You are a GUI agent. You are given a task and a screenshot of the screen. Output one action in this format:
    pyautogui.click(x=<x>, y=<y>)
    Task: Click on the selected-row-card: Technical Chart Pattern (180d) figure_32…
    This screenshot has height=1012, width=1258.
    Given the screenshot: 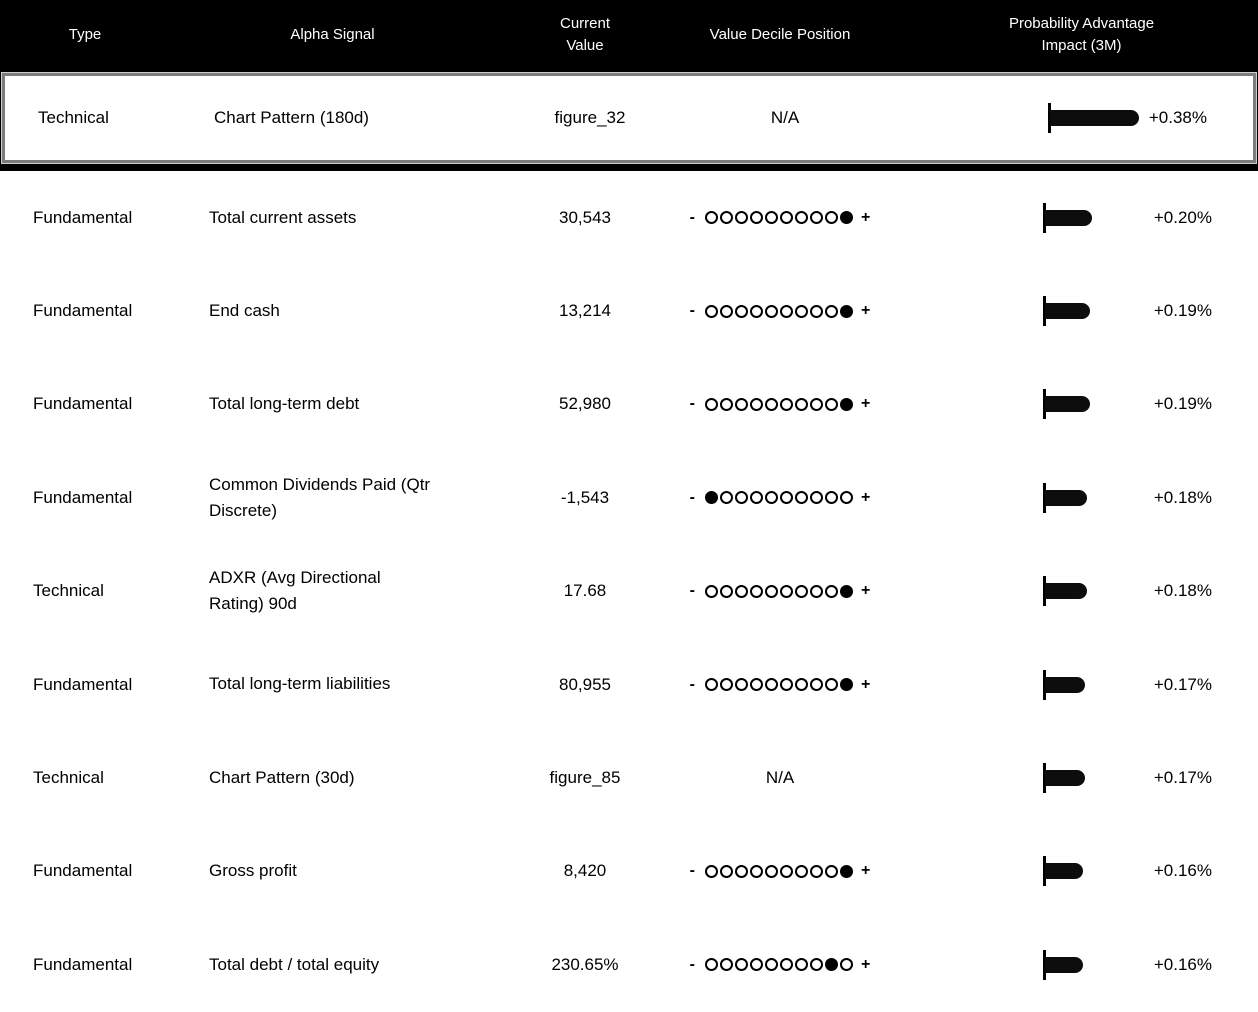 What is the action you would take?
    pyautogui.click(x=629, y=118)
    